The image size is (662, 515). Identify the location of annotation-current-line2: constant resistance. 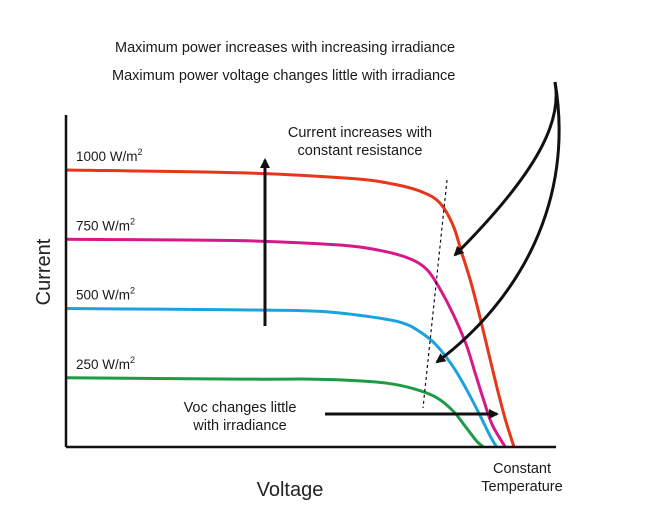
(360, 151).